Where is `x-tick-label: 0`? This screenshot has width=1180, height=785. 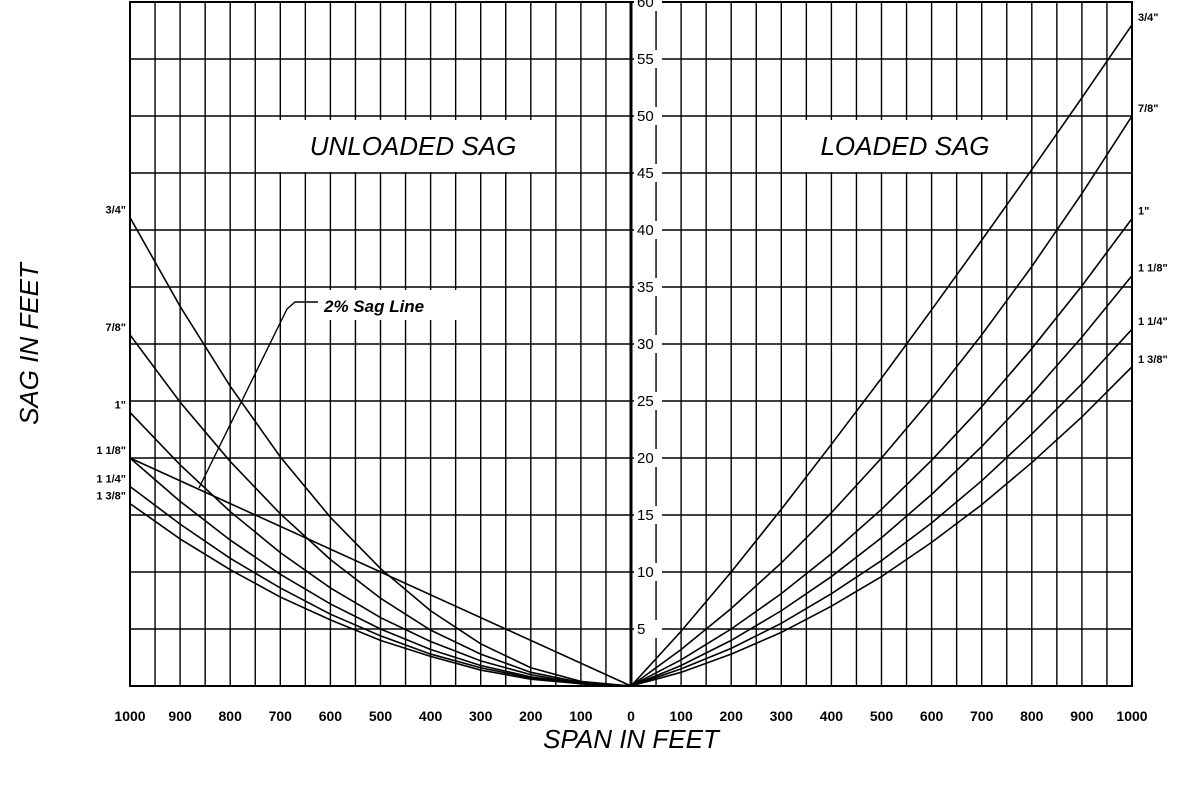
x-tick-label: 0 is located at coordinates (631, 716).